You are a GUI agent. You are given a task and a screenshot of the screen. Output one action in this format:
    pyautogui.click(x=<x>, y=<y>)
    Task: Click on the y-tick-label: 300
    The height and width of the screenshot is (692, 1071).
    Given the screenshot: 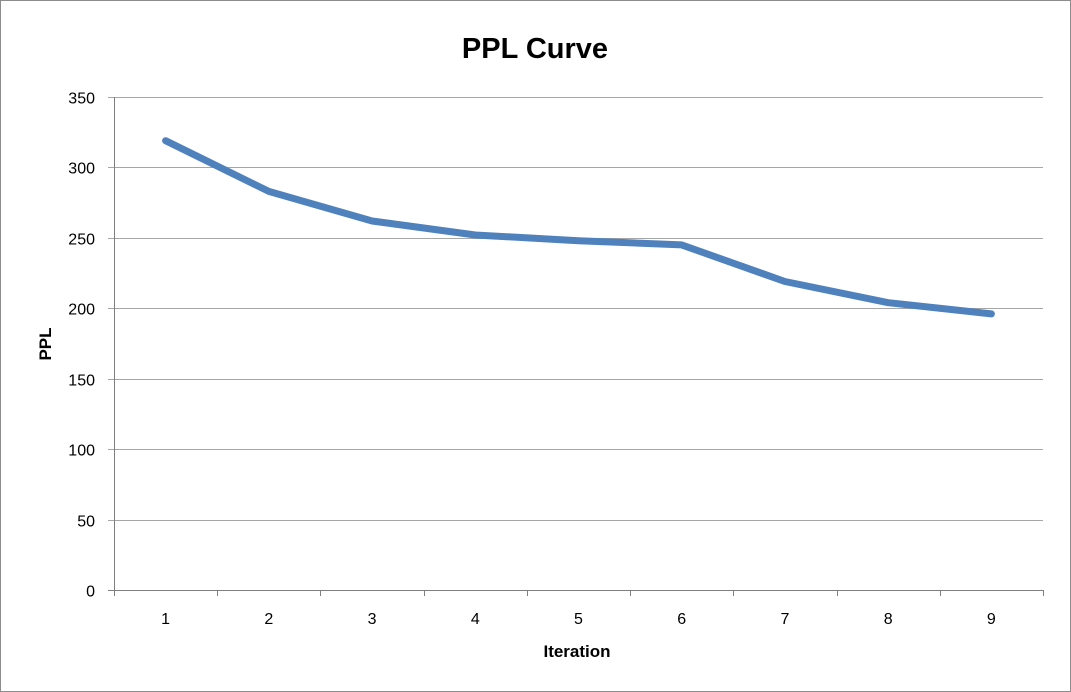 What is the action you would take?
    pyautogui.click(x=81, y=169)
    